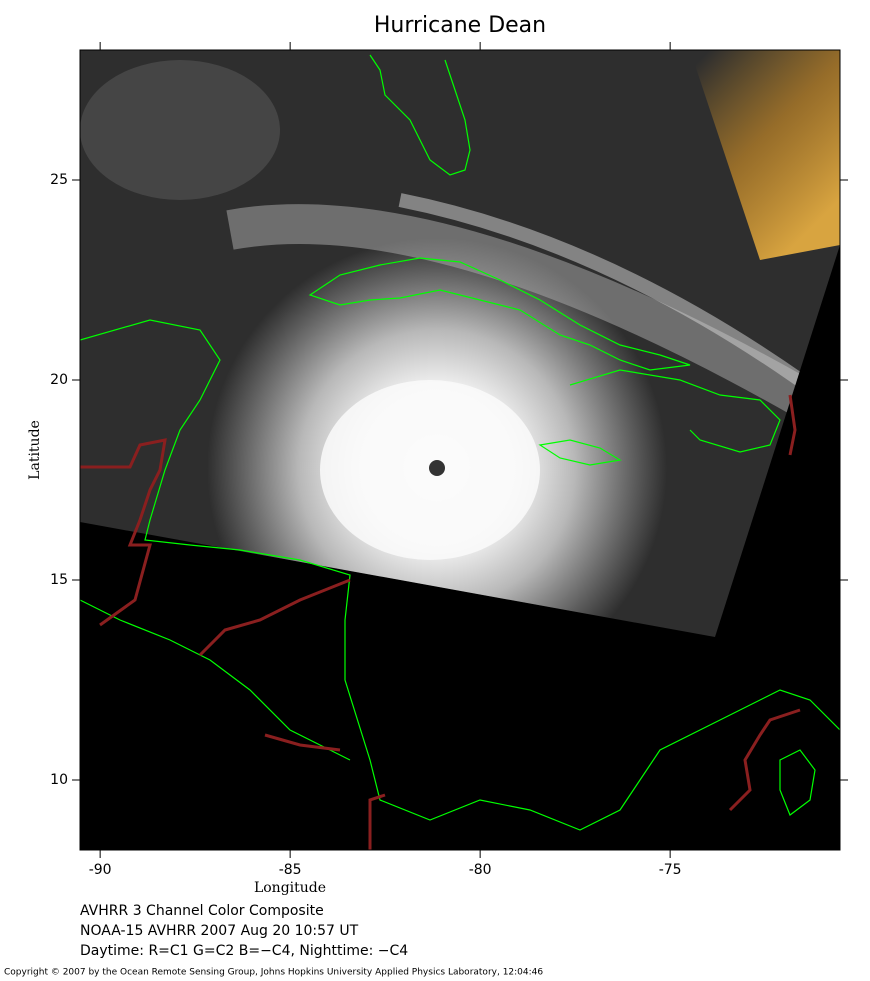 Image resolution: width=870 pixels, height=981 pixels. I want to click on x-tick-label: -85, so click(290, 870).